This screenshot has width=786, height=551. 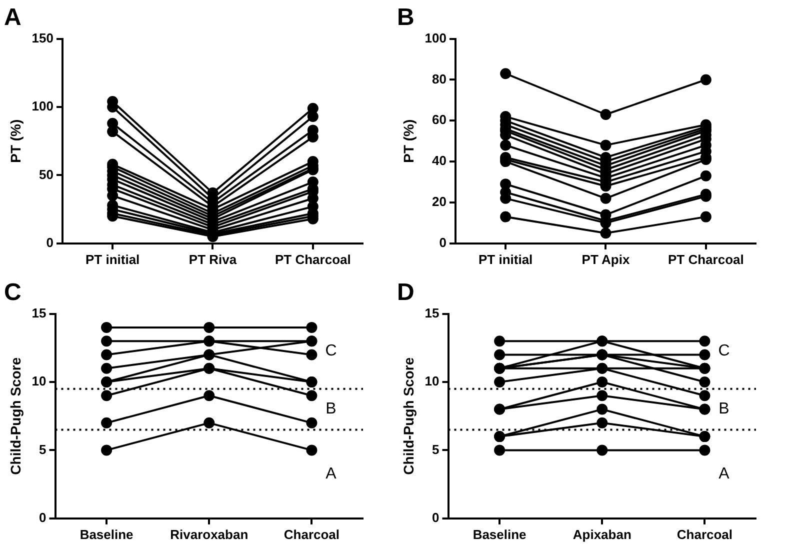 What do you see at coordinates (602, 534) in the screenshot?
I see `x-tick-label: Apixaban` at bounding box center [602, 534].